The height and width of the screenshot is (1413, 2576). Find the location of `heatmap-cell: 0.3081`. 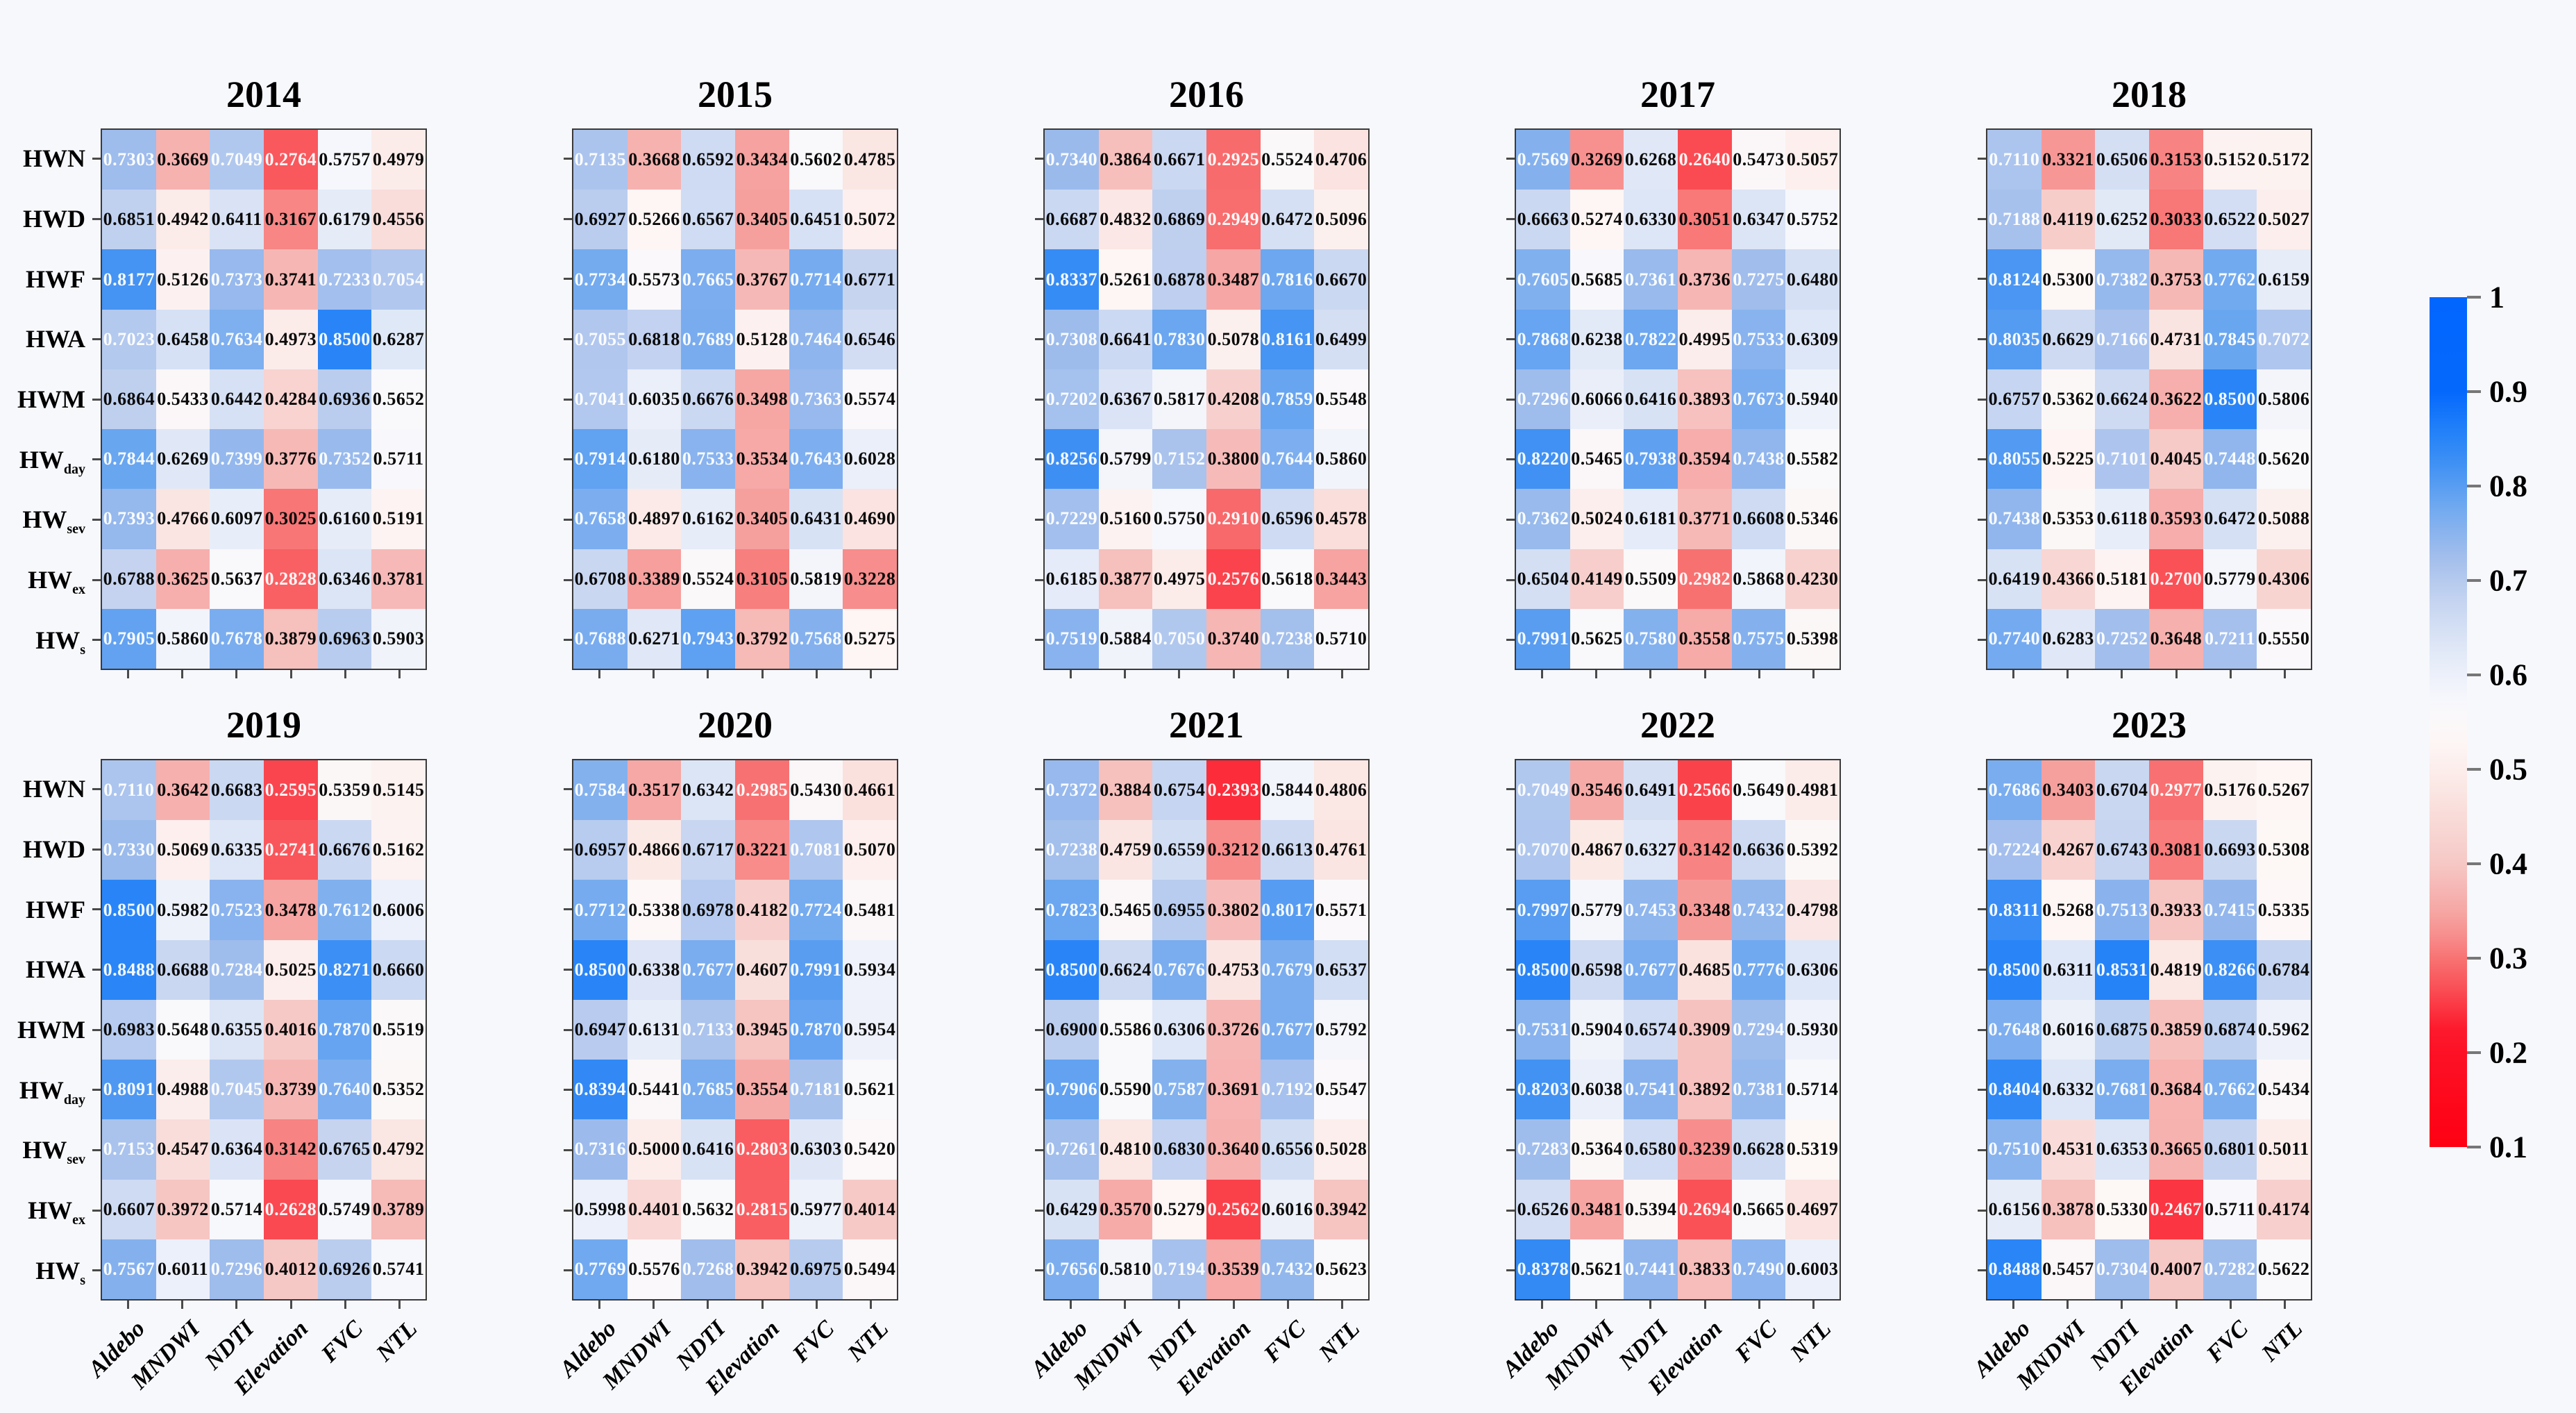

heatmap-cell: 0.3081 is located at coordinates (2175, 850).